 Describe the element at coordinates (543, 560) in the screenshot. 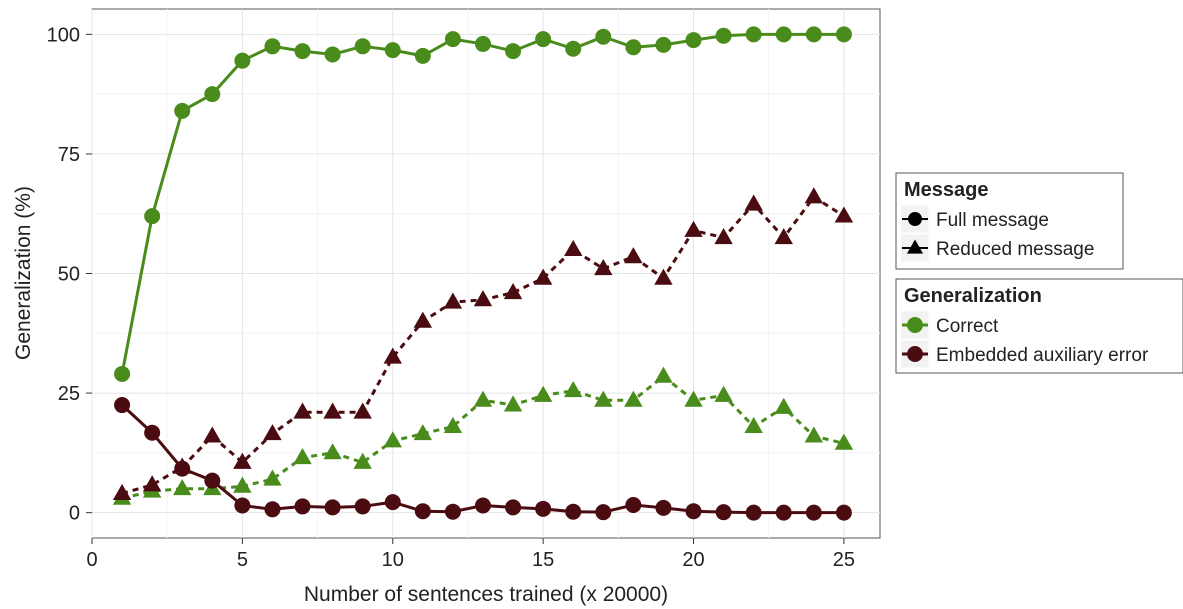

I see `x-tick-label: 15` at that location.